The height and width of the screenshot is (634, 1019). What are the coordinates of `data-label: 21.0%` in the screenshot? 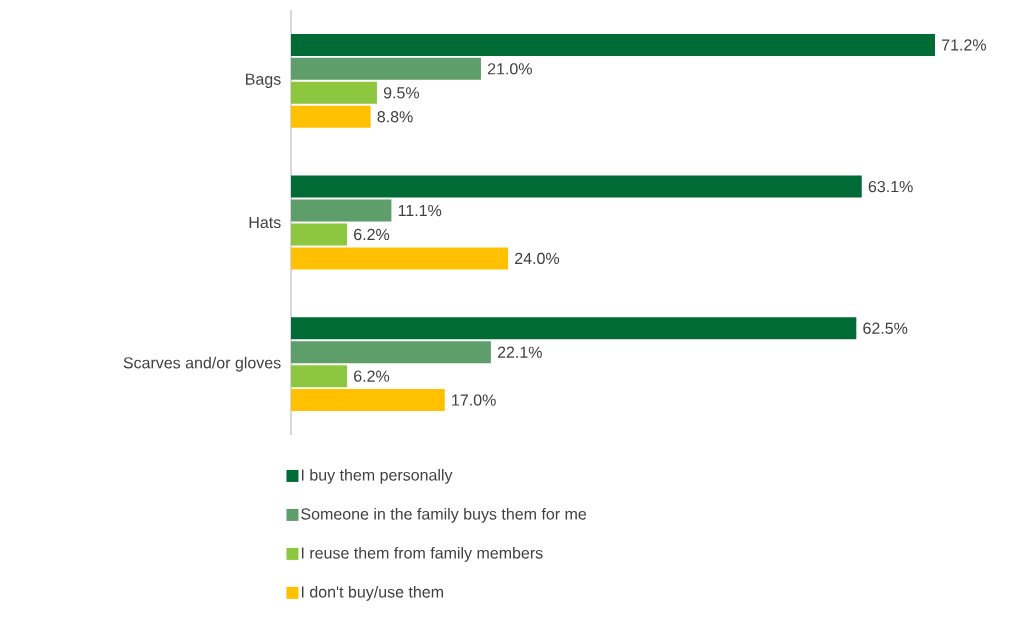 It's located at (509, 69).